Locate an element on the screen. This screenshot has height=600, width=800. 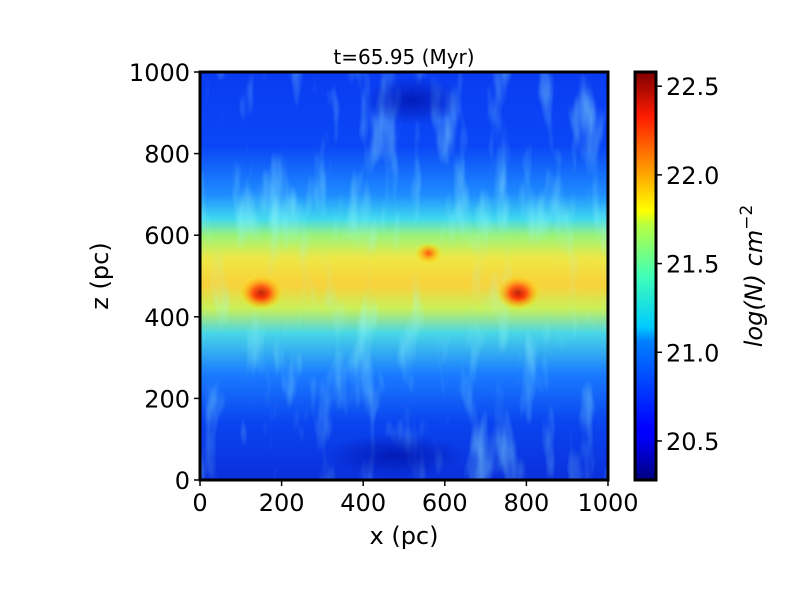
y-tick-label: 1000 is located at coordinates (159, 73).